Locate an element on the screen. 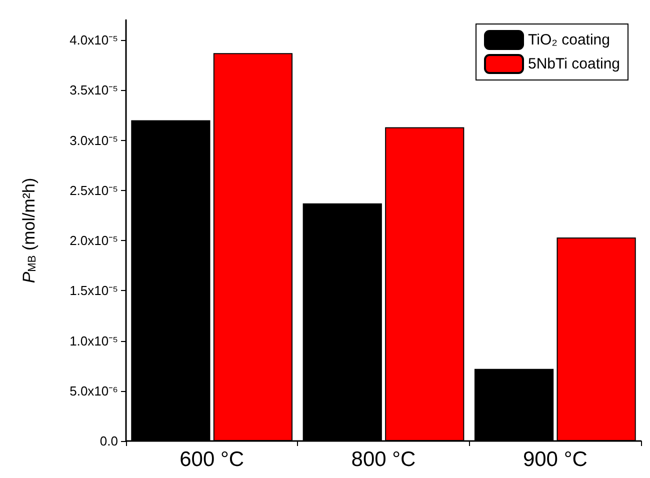  x-tick-label: 900 °C is located at coordinates (555, 459).